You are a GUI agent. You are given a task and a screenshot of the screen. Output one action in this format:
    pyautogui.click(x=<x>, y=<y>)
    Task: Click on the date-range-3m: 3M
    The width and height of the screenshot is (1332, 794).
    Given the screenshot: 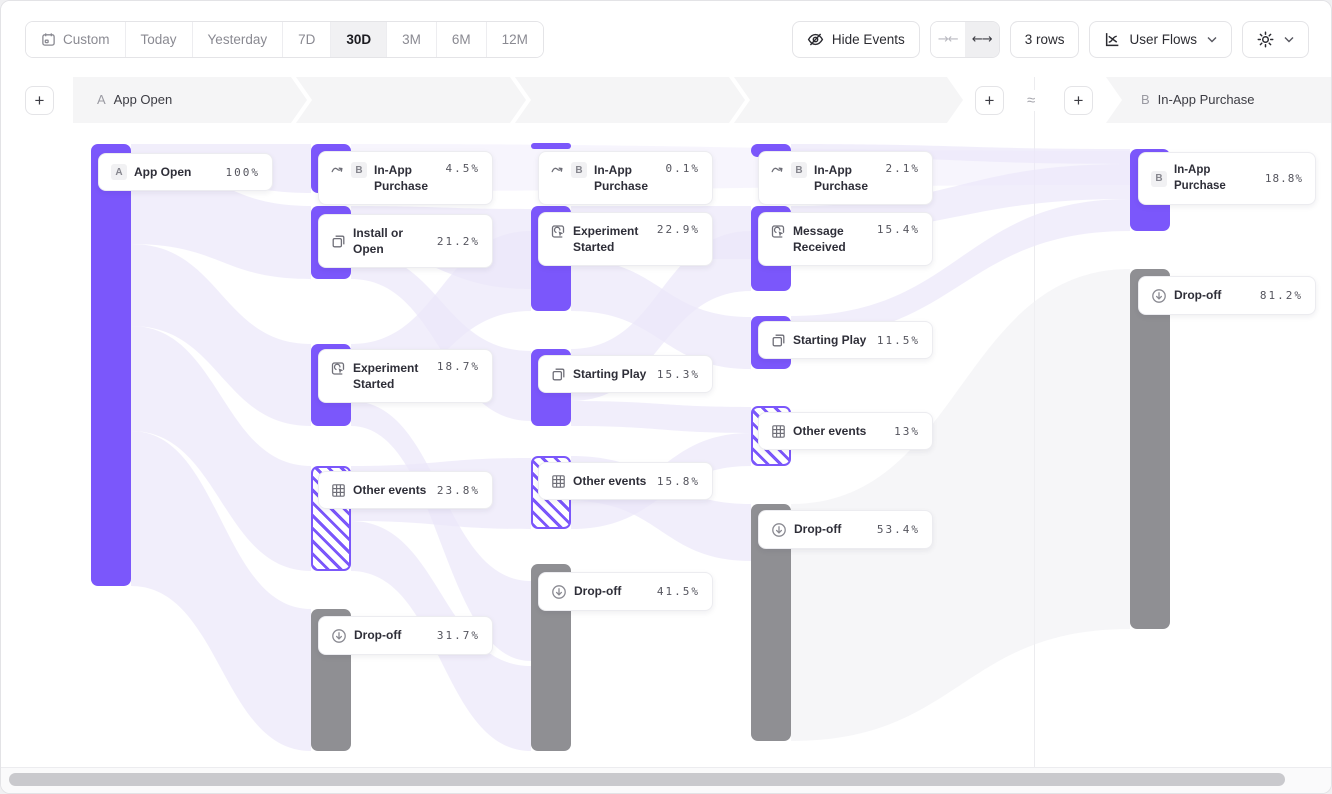 What is the action you would take?
    pyautogui.click(x=411, y=39)
    